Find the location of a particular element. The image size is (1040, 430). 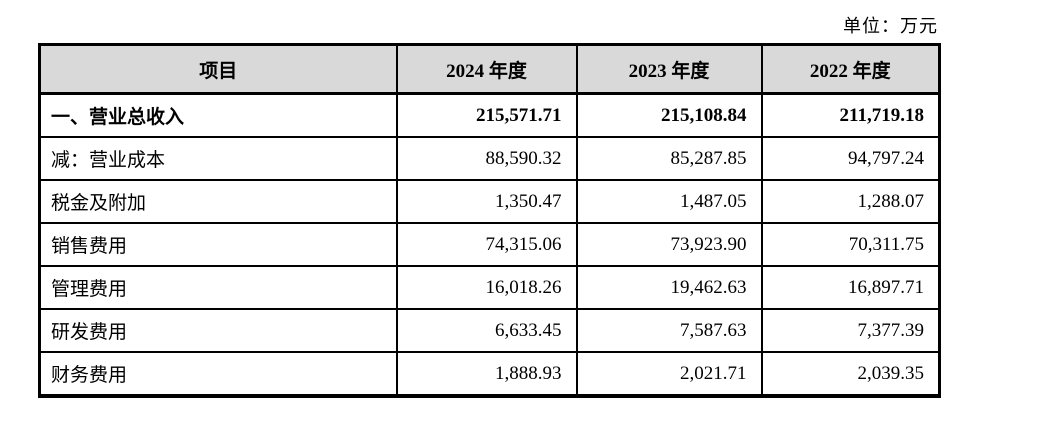

row-value-2022: 94,797.24 is located at coordinates (850, 158).